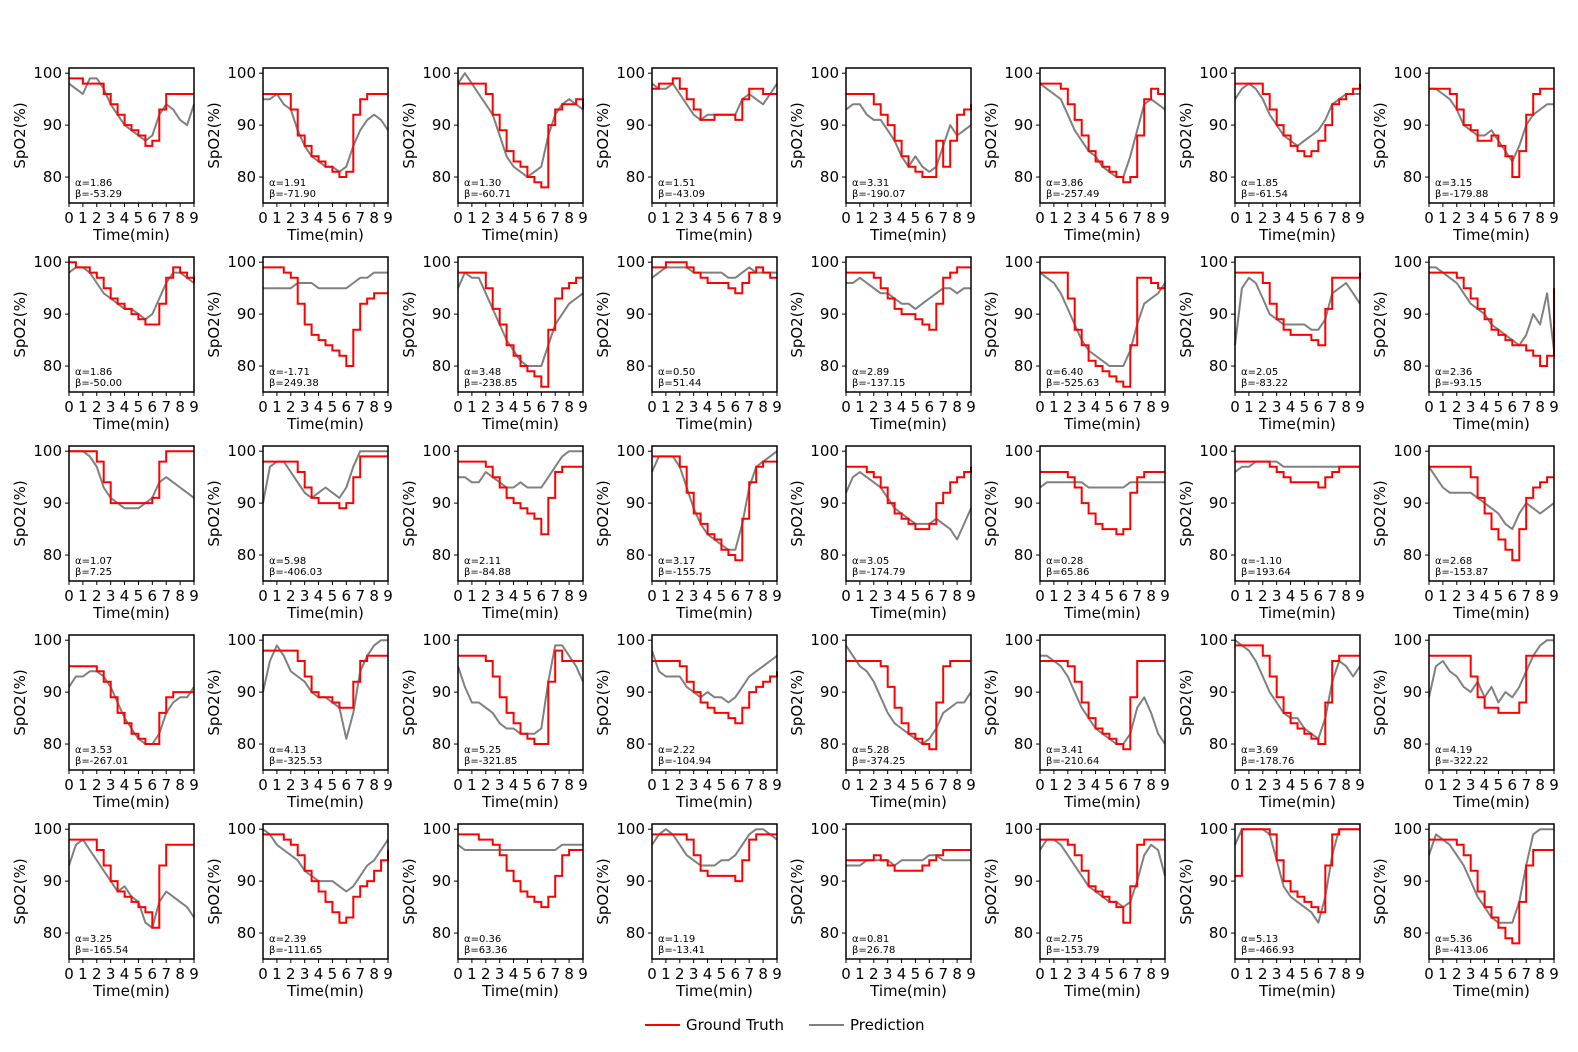  Describe the element at coordinates (98, 194) in the screenshot. I see `beta-annotation: β=-53.29` at that location.